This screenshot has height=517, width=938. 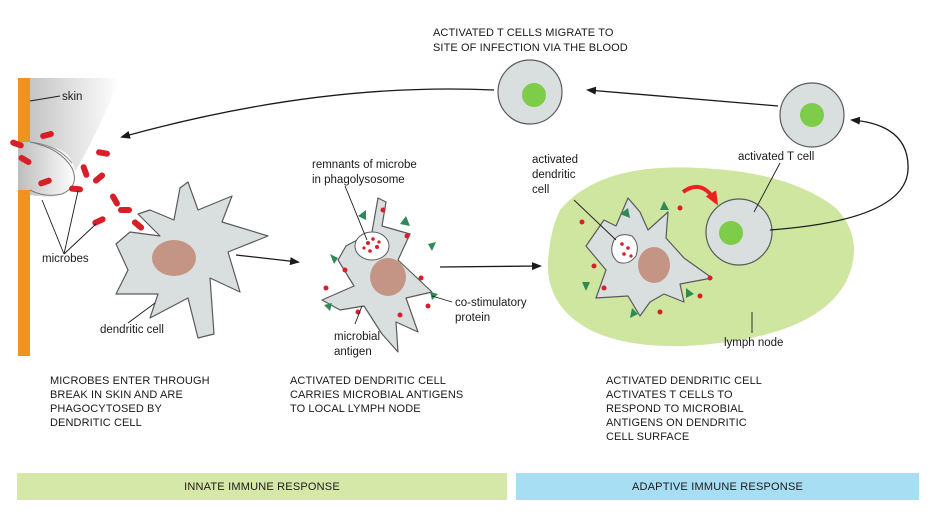 I want to click on arrow-step2-to-step3, so click(x=490, y=266).